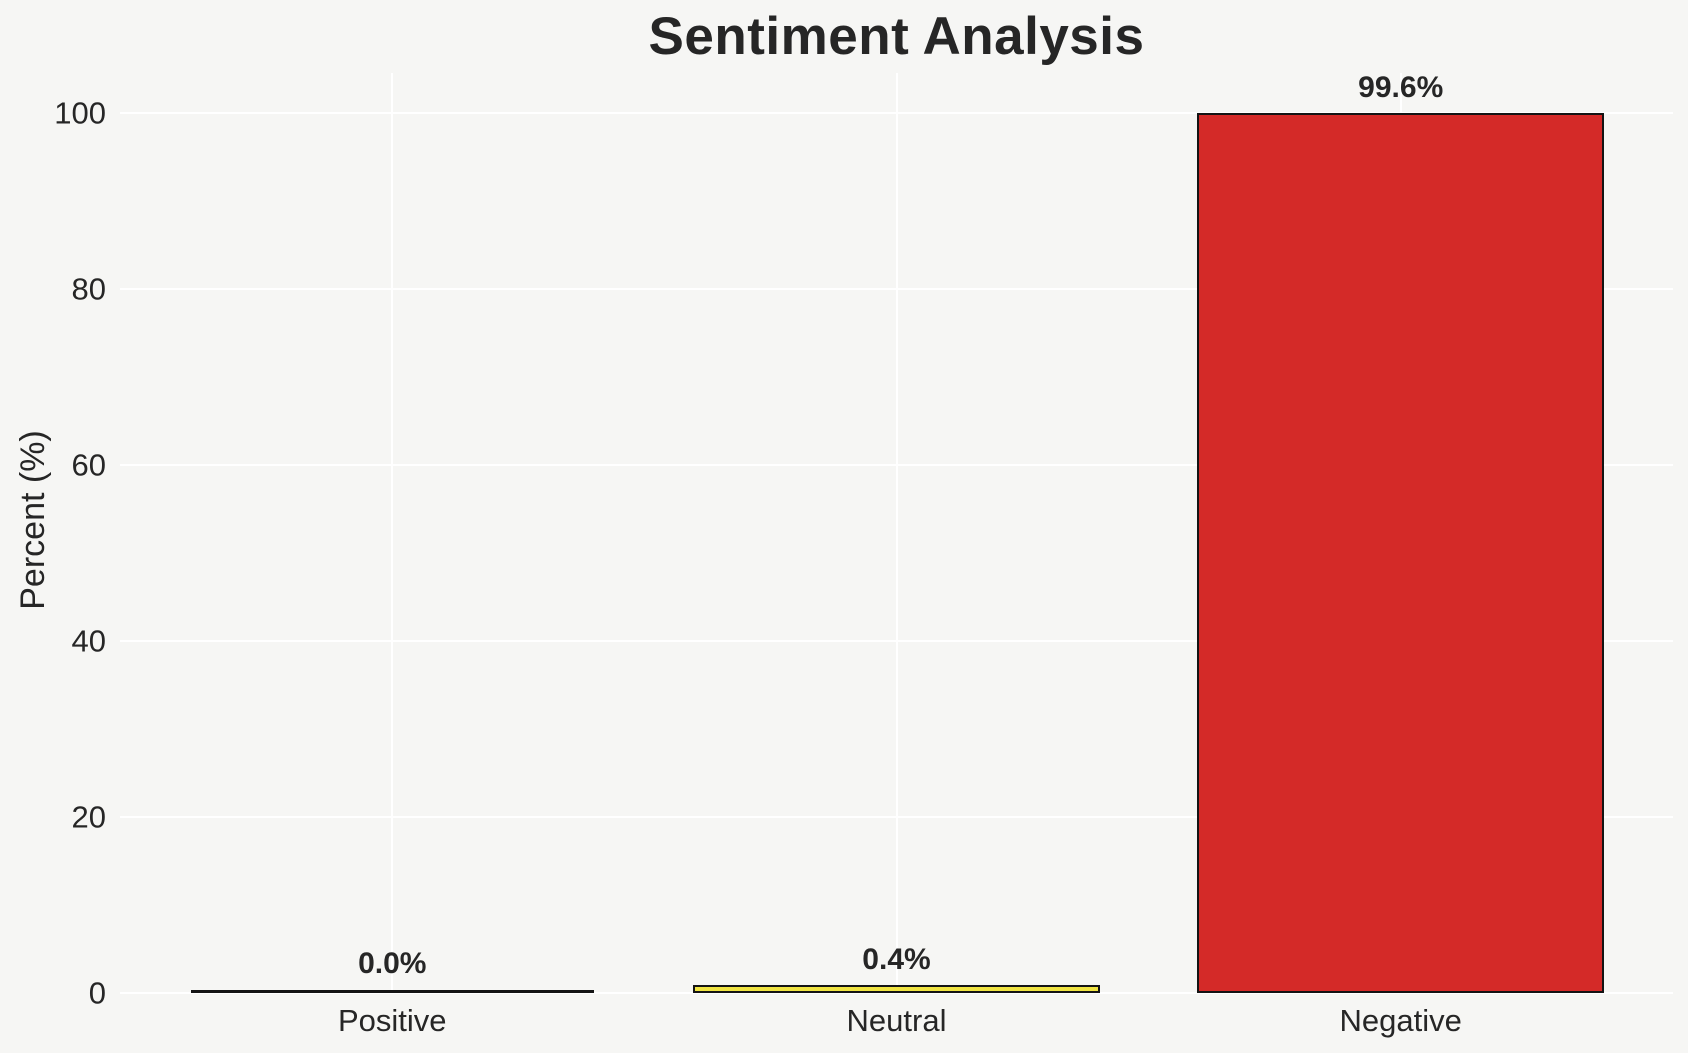 Image resolution: width=1688 pixels, height=1053 pixels. I want to click on x-tick-label-neutral: Neutral, so click(896, 1020).